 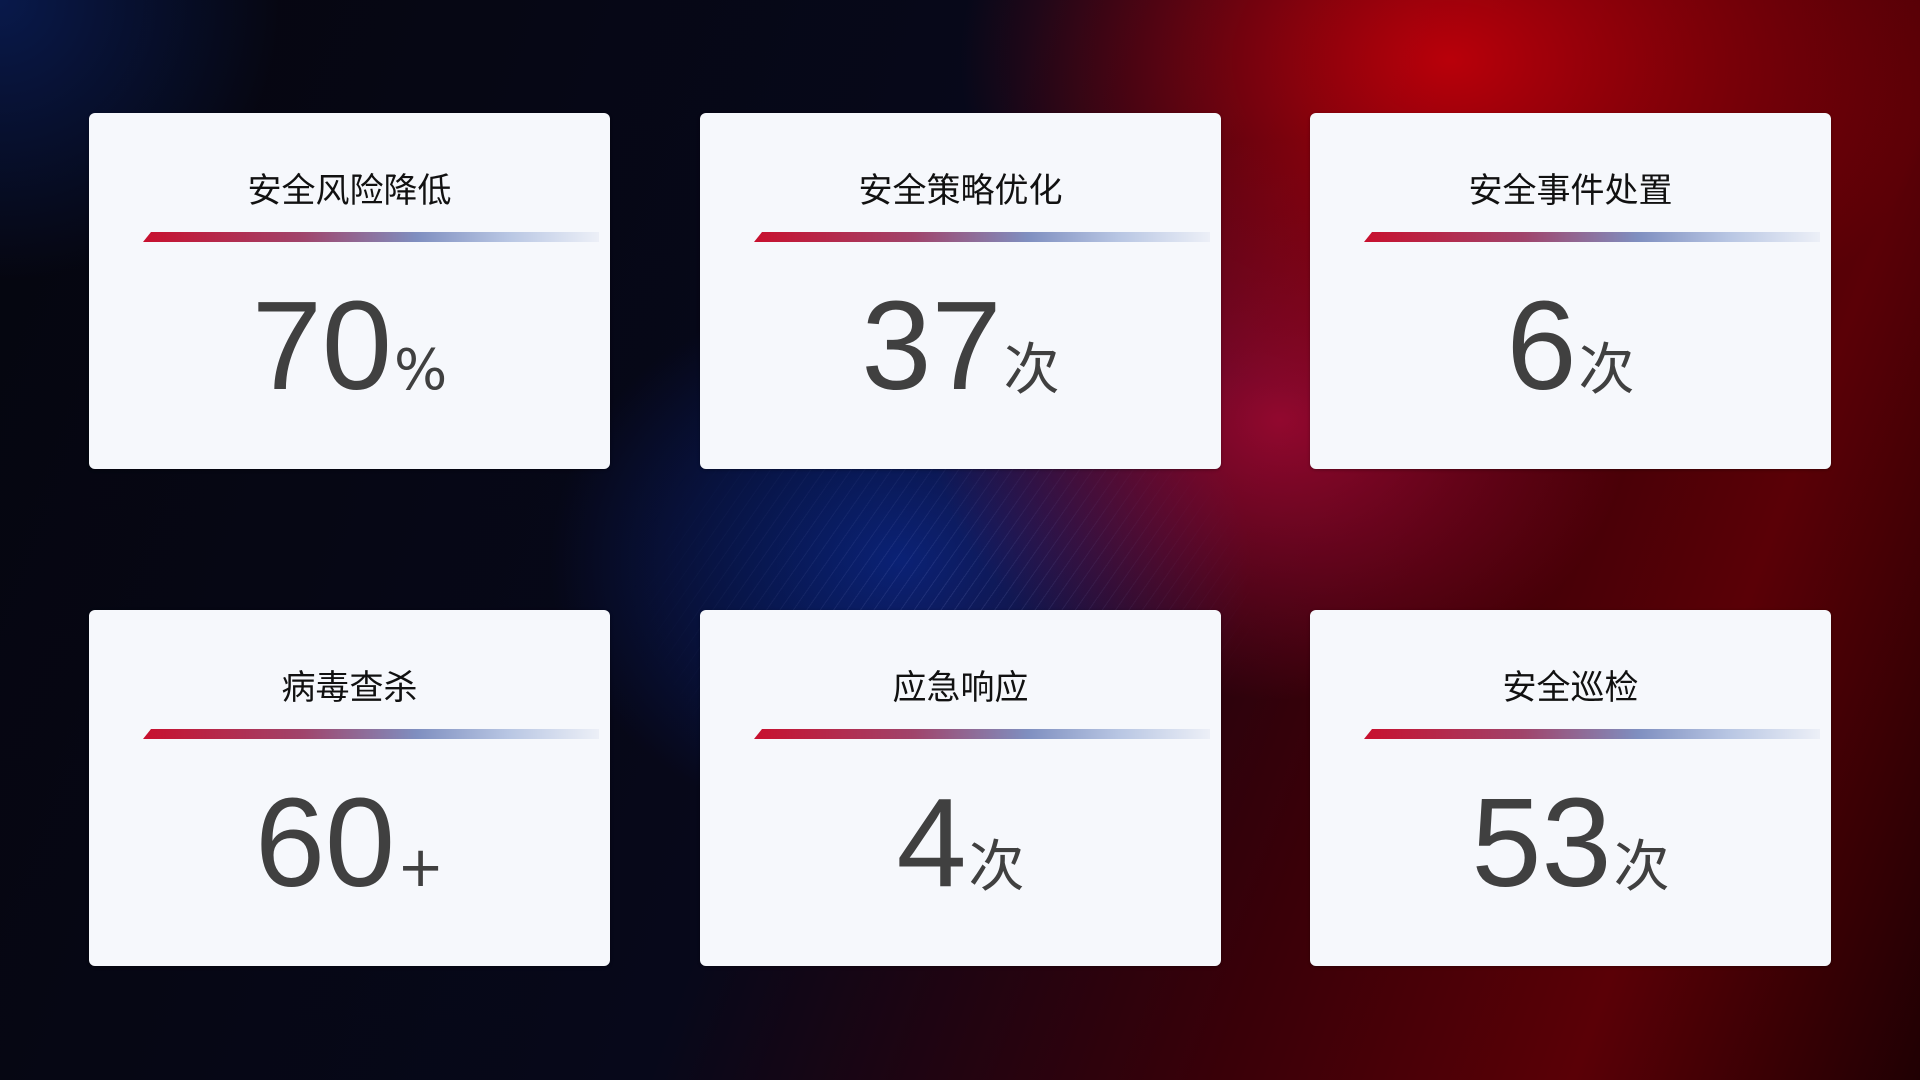 I want to click on stat-value: 70%, so click(x=349, y=345).